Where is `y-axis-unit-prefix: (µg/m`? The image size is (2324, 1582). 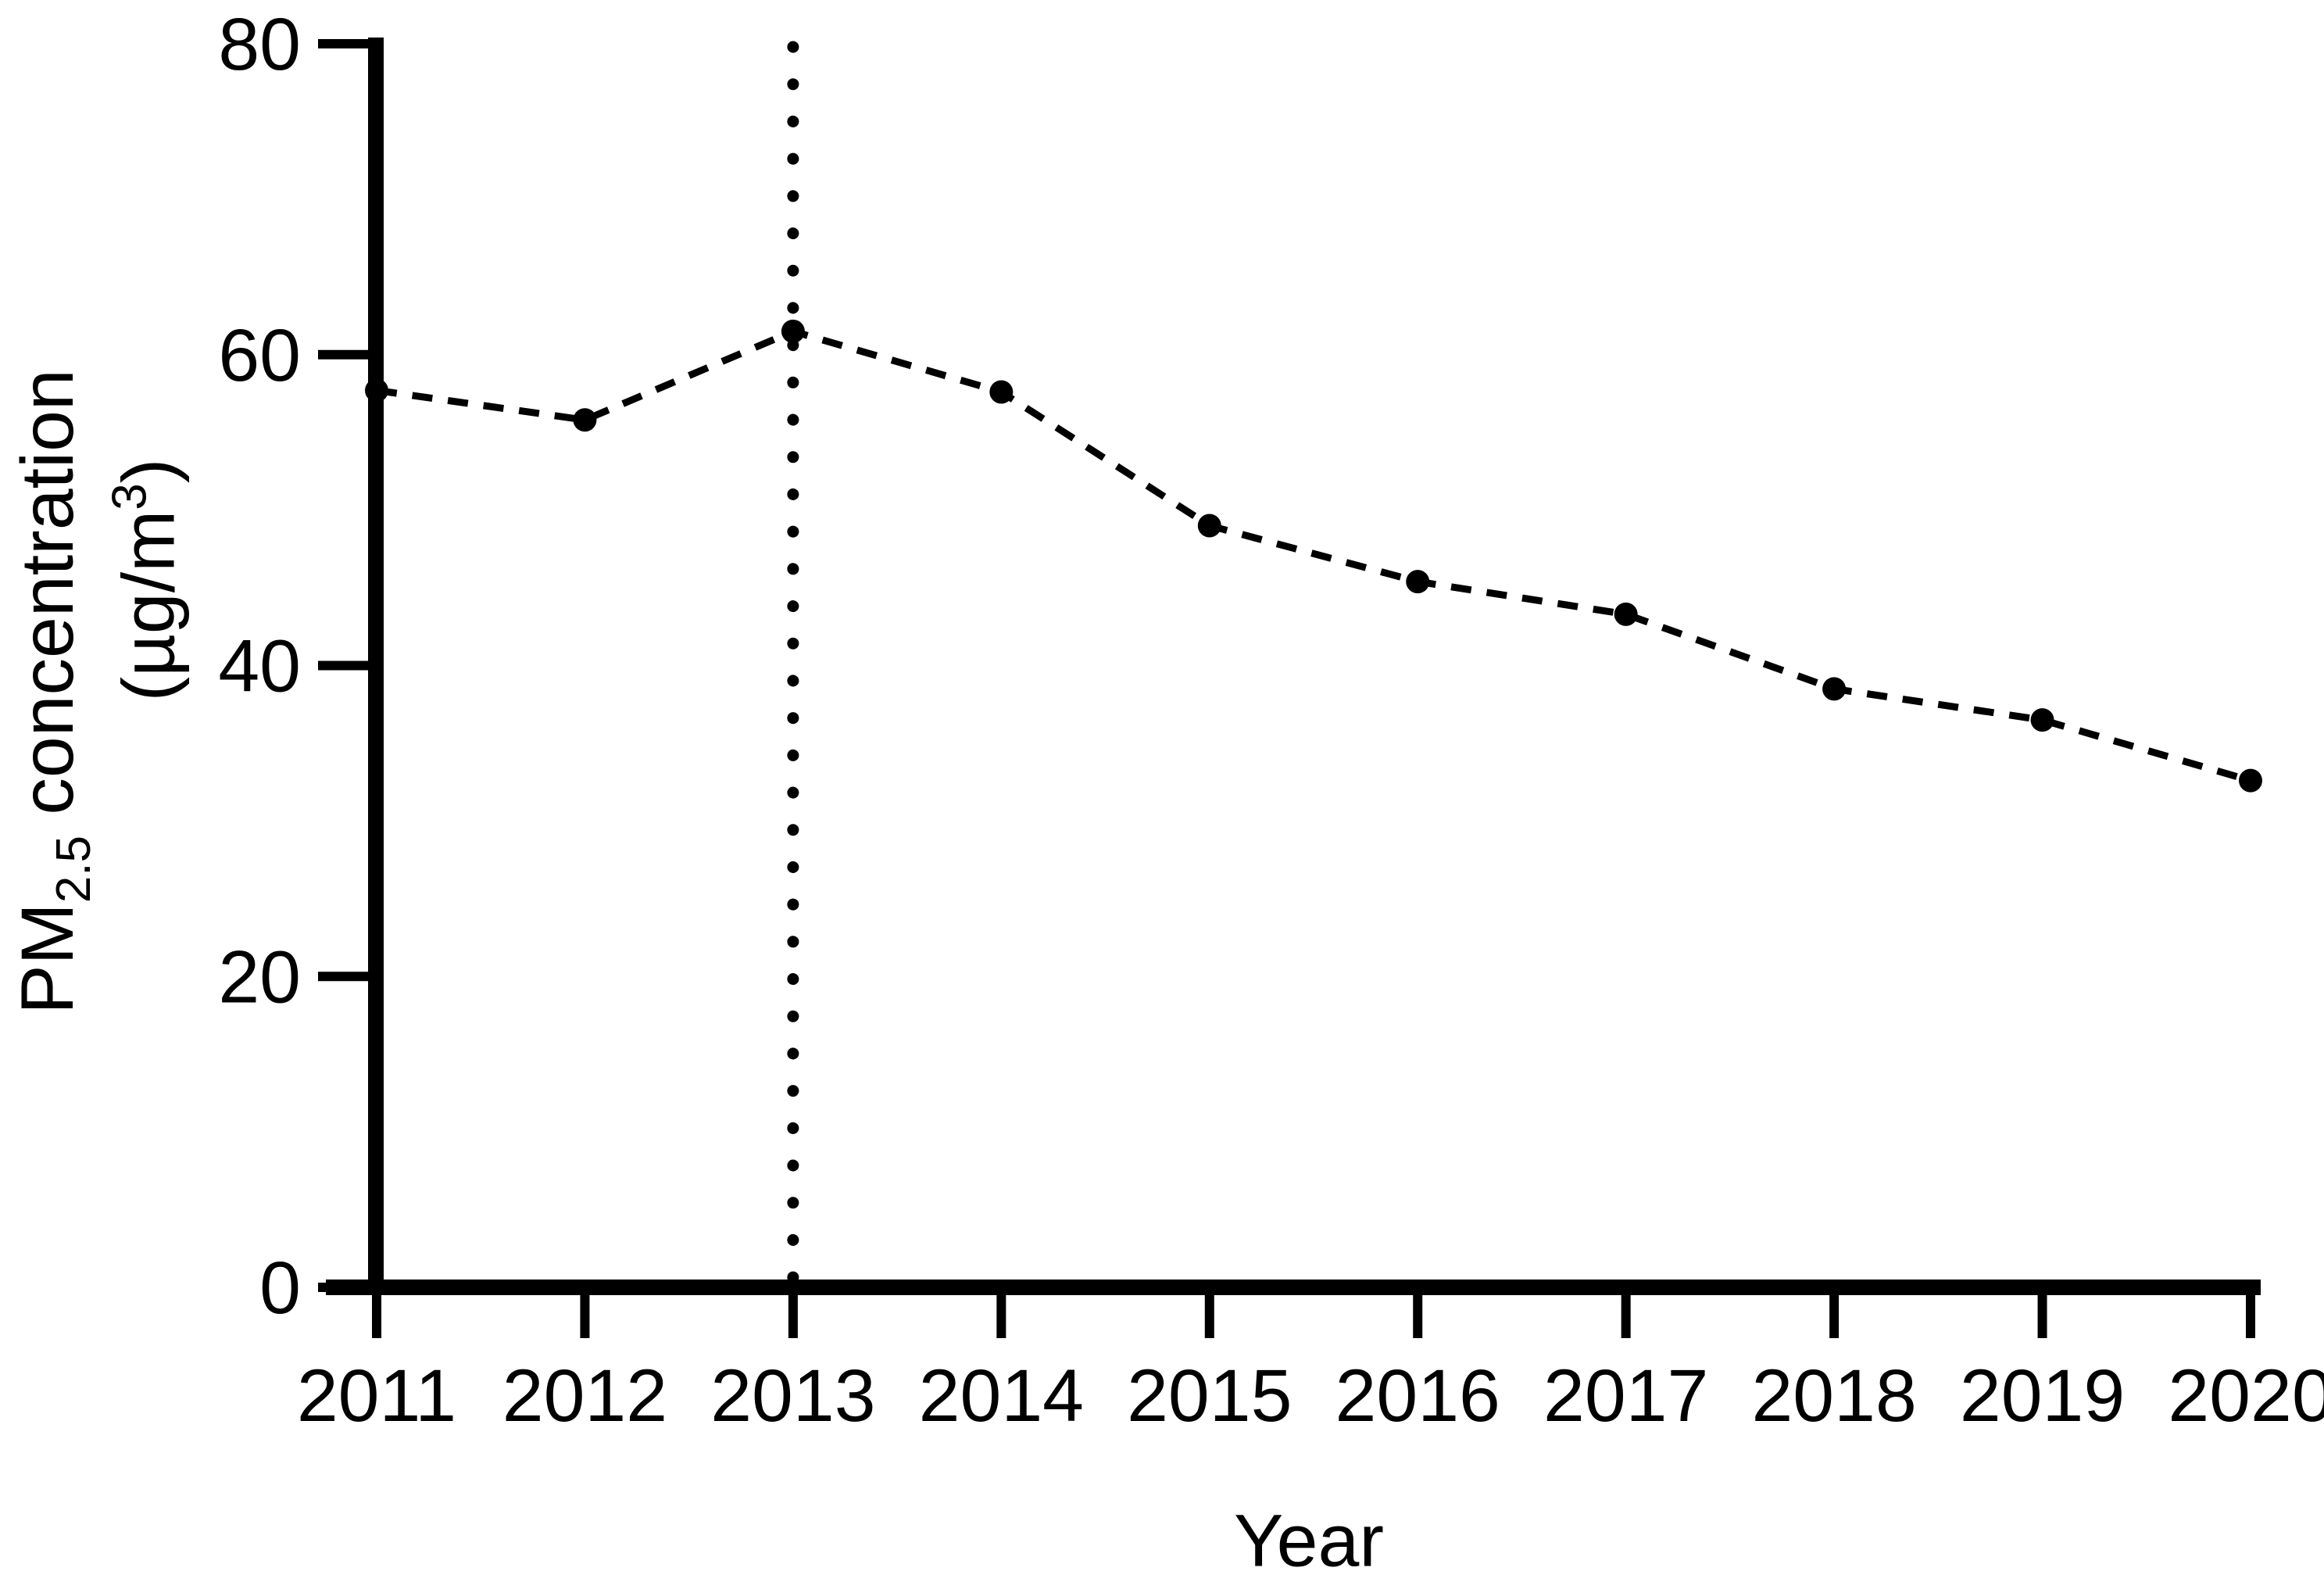 y-axis-unit-prefix: (µg/m is located at coordinates (149, 606).